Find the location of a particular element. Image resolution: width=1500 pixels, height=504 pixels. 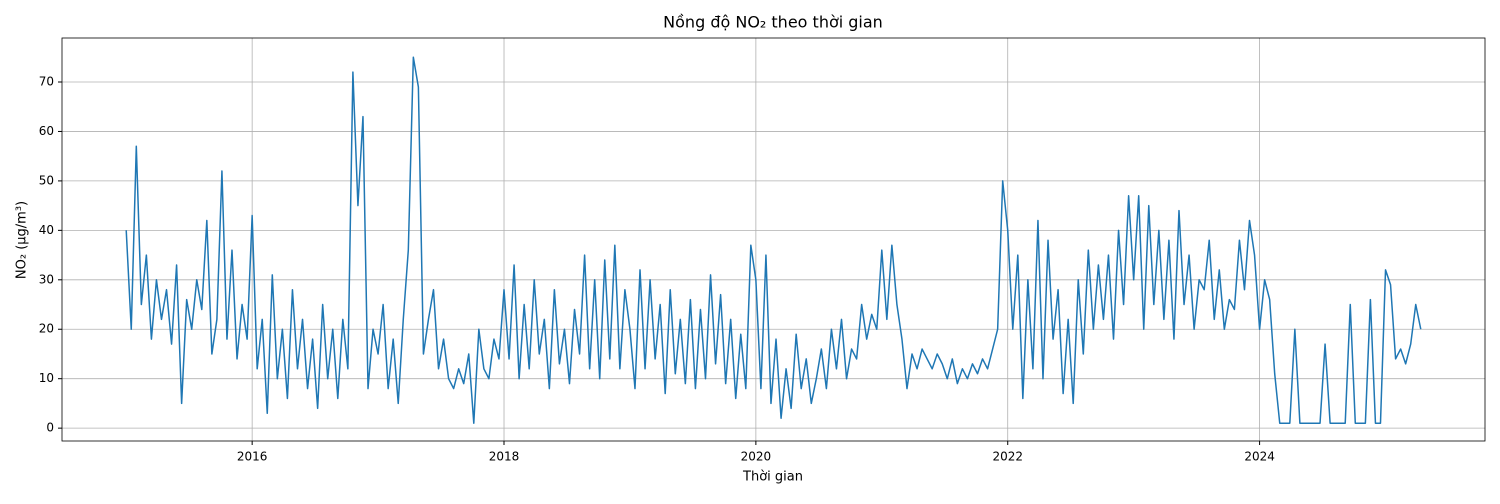

x-tick-label: 2024 is located at coordinates (1259, 457).